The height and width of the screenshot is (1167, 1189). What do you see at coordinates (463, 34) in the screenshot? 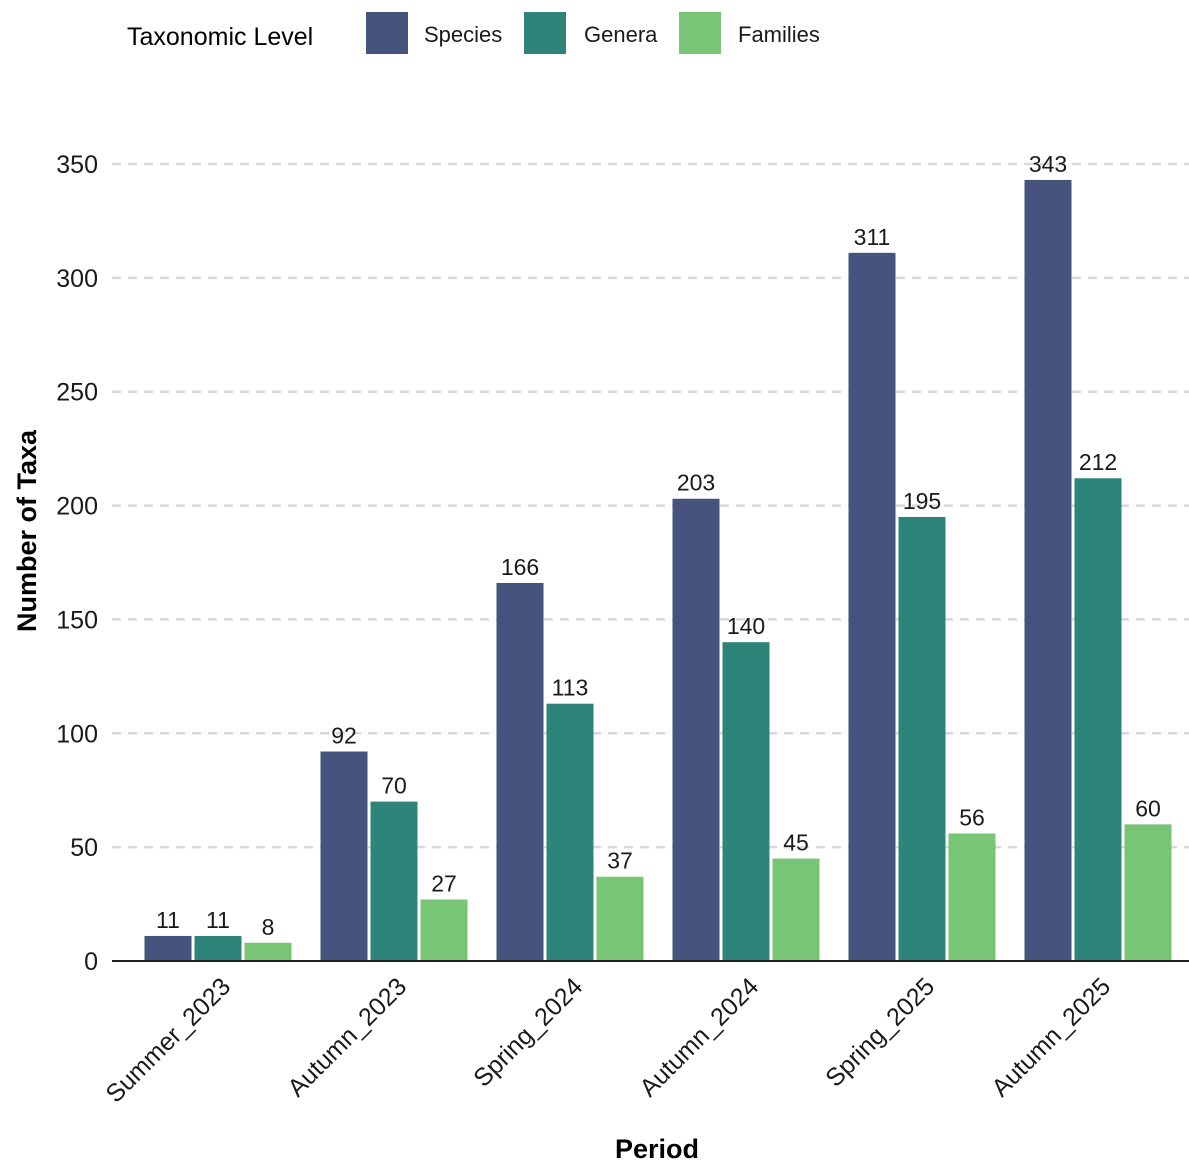
I see `legend-label-species: Species` at bounding box center [463, 34].